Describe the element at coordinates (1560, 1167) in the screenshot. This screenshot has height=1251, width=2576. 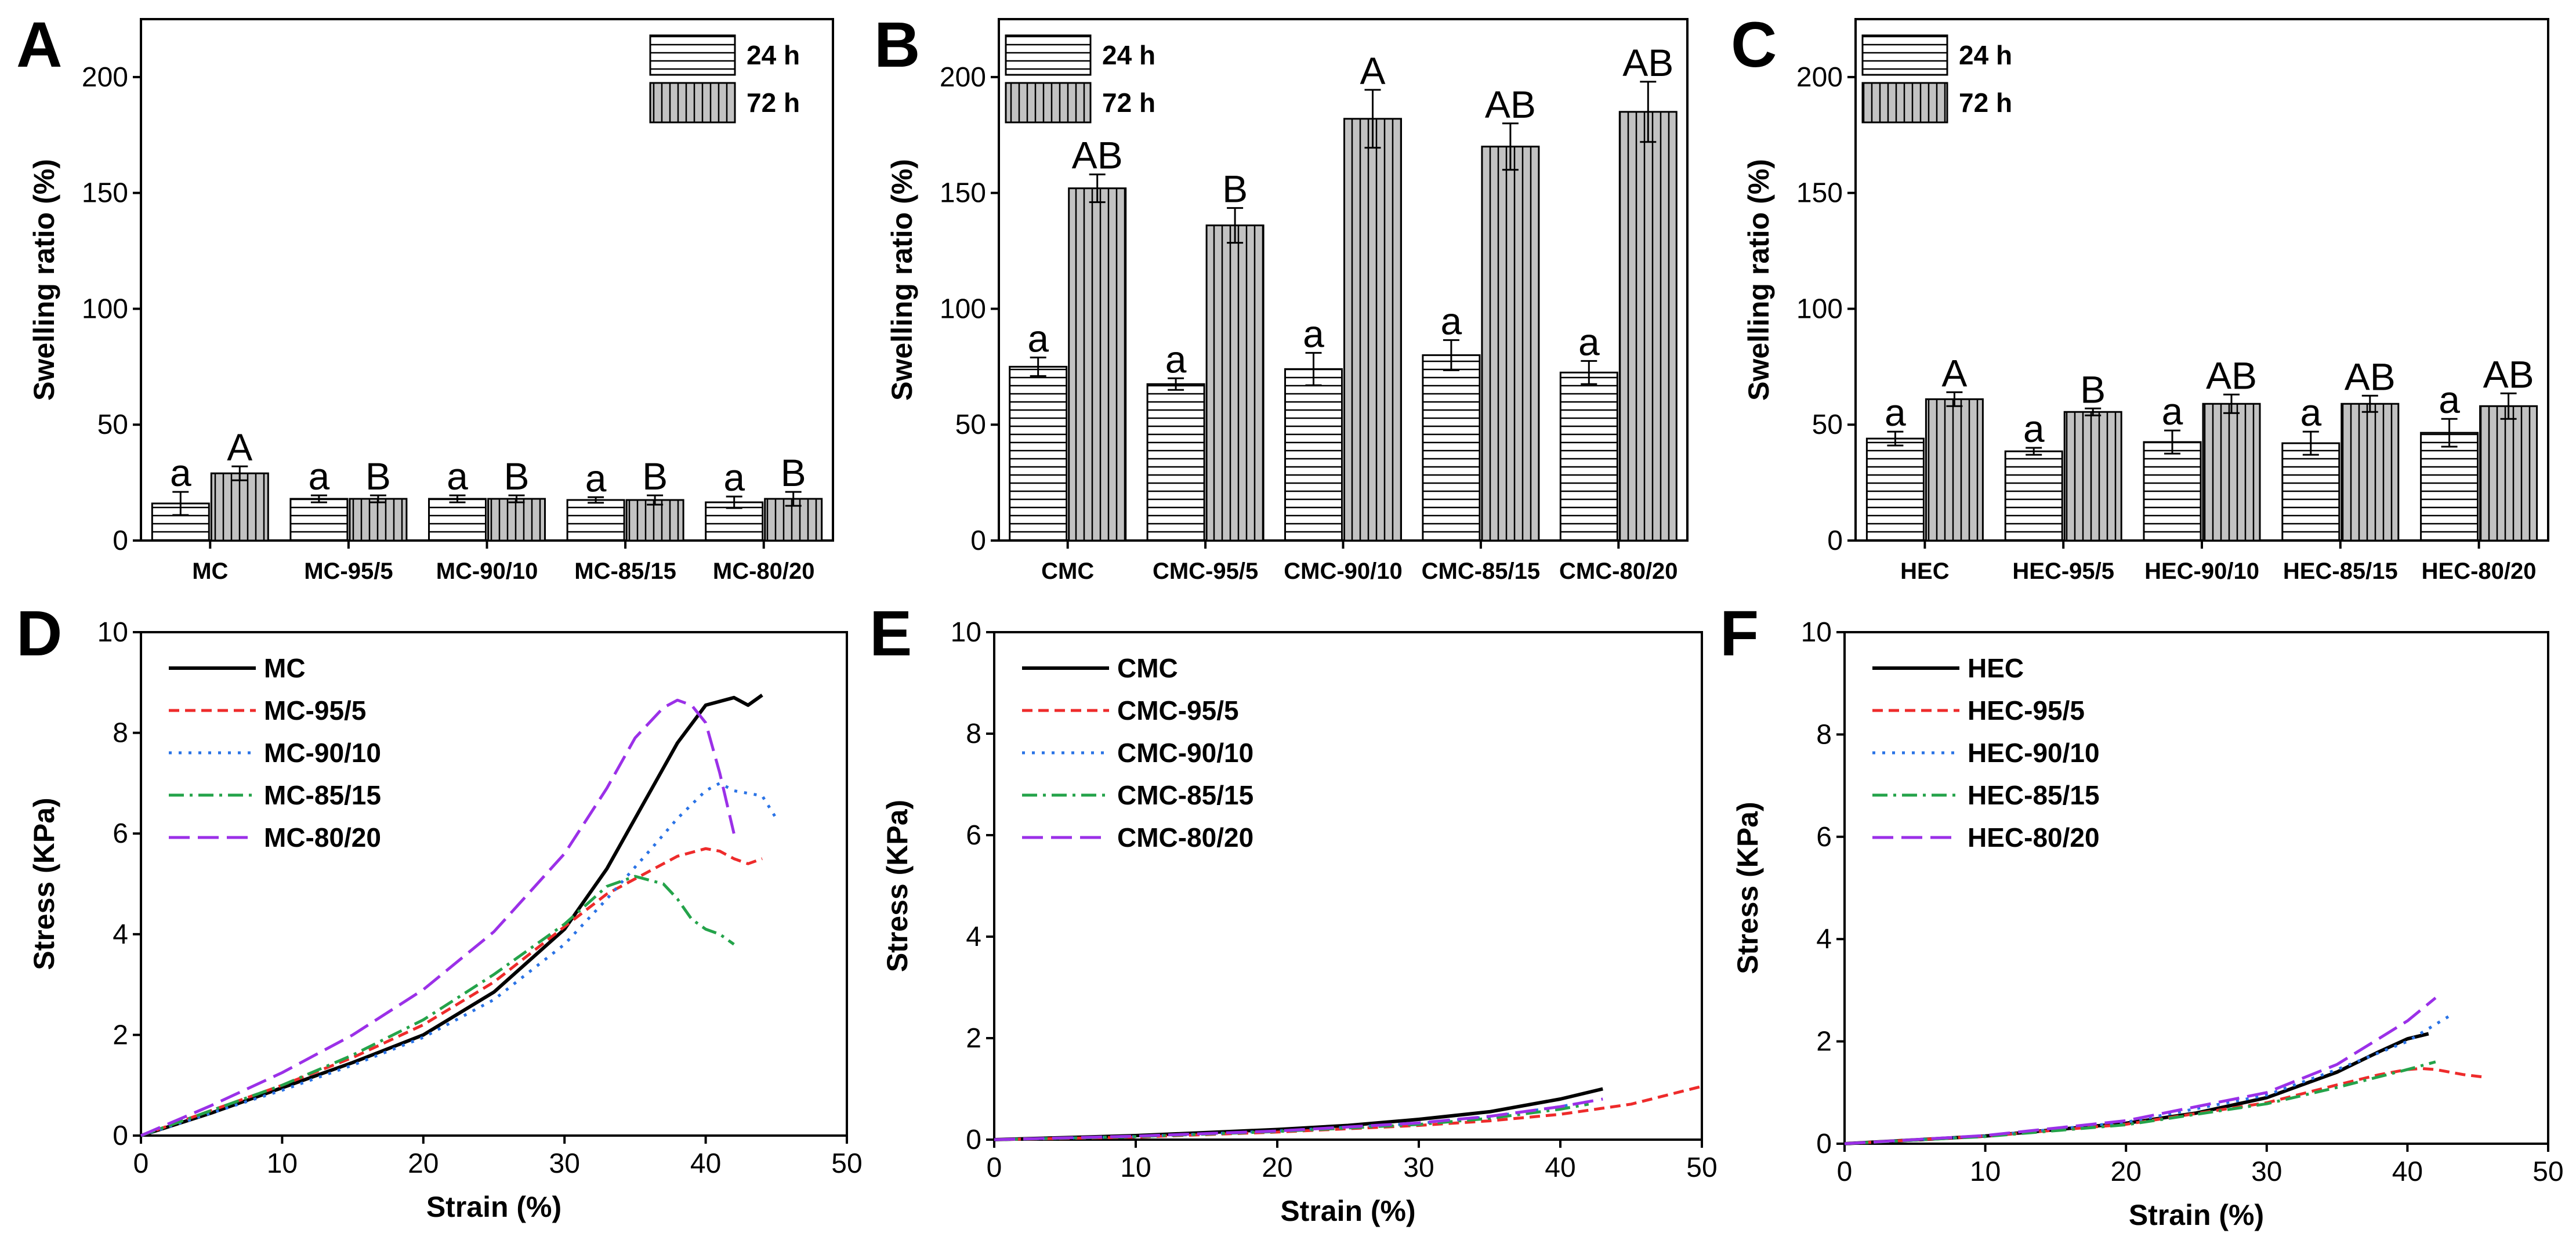
I see `x-tick-label: 40` at that location.